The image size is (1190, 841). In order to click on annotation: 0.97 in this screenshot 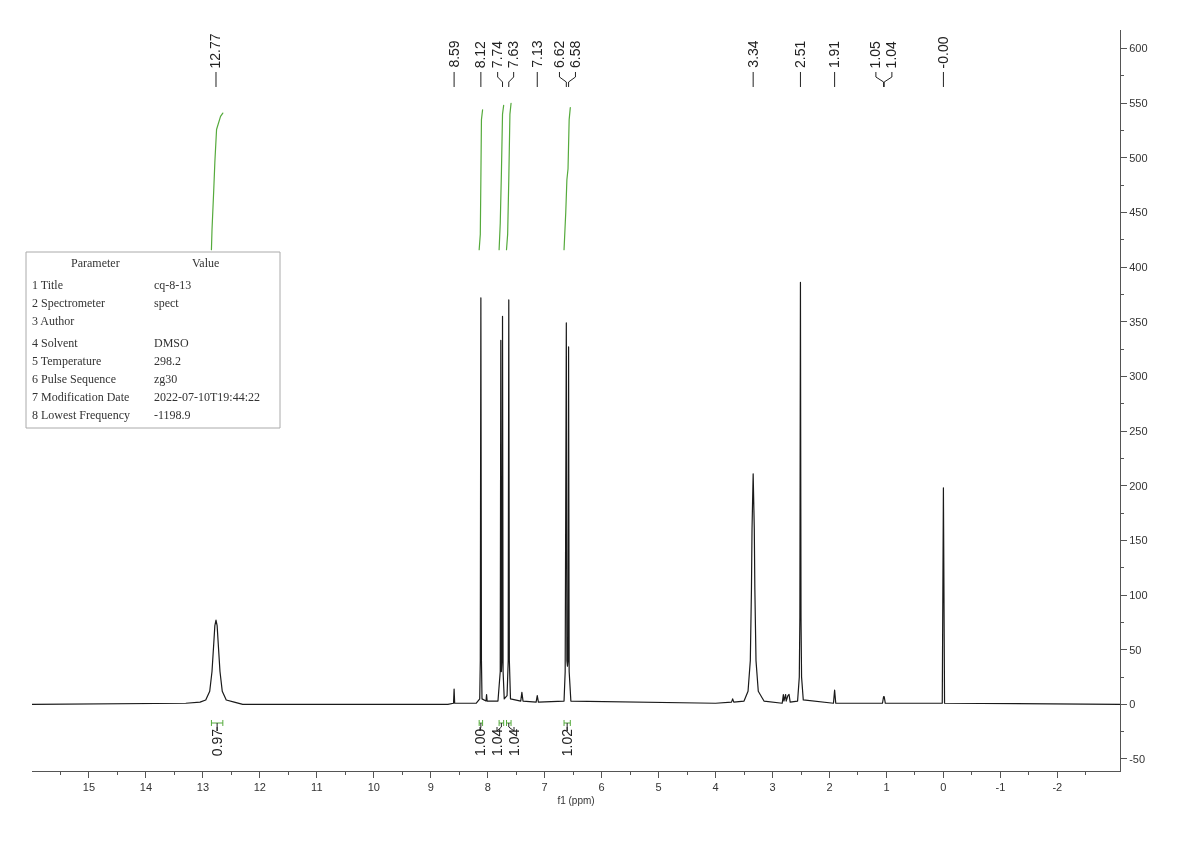, I will do `click(217, 742)`.